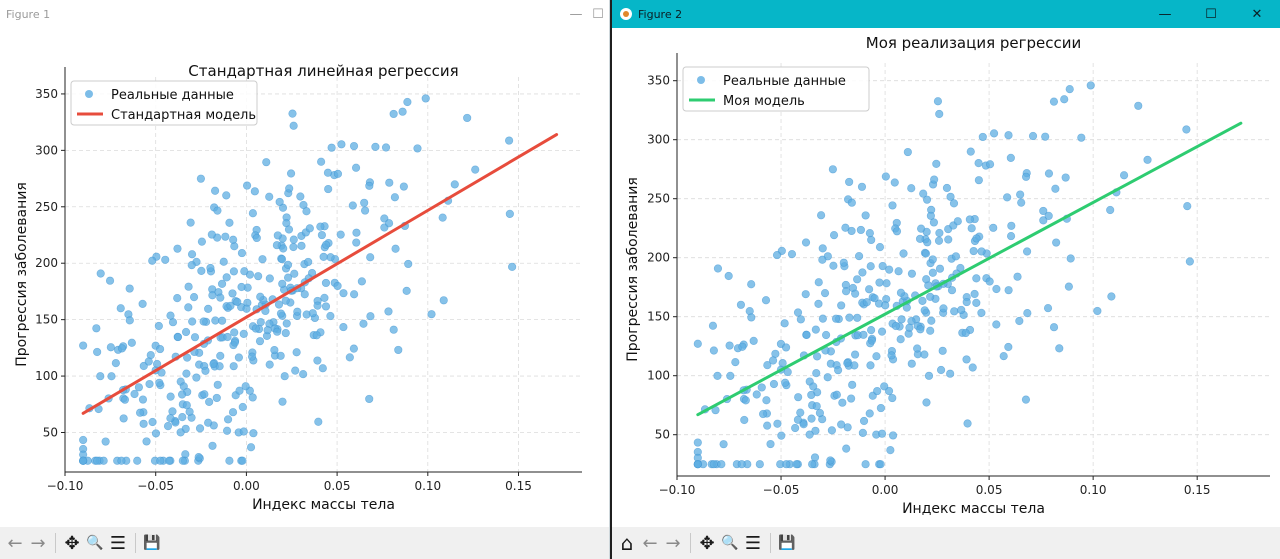  What do you see at coordinates (627, 543) in the screenshot?
I see `home-icon: ⌂` at bounding box center [627, 543].